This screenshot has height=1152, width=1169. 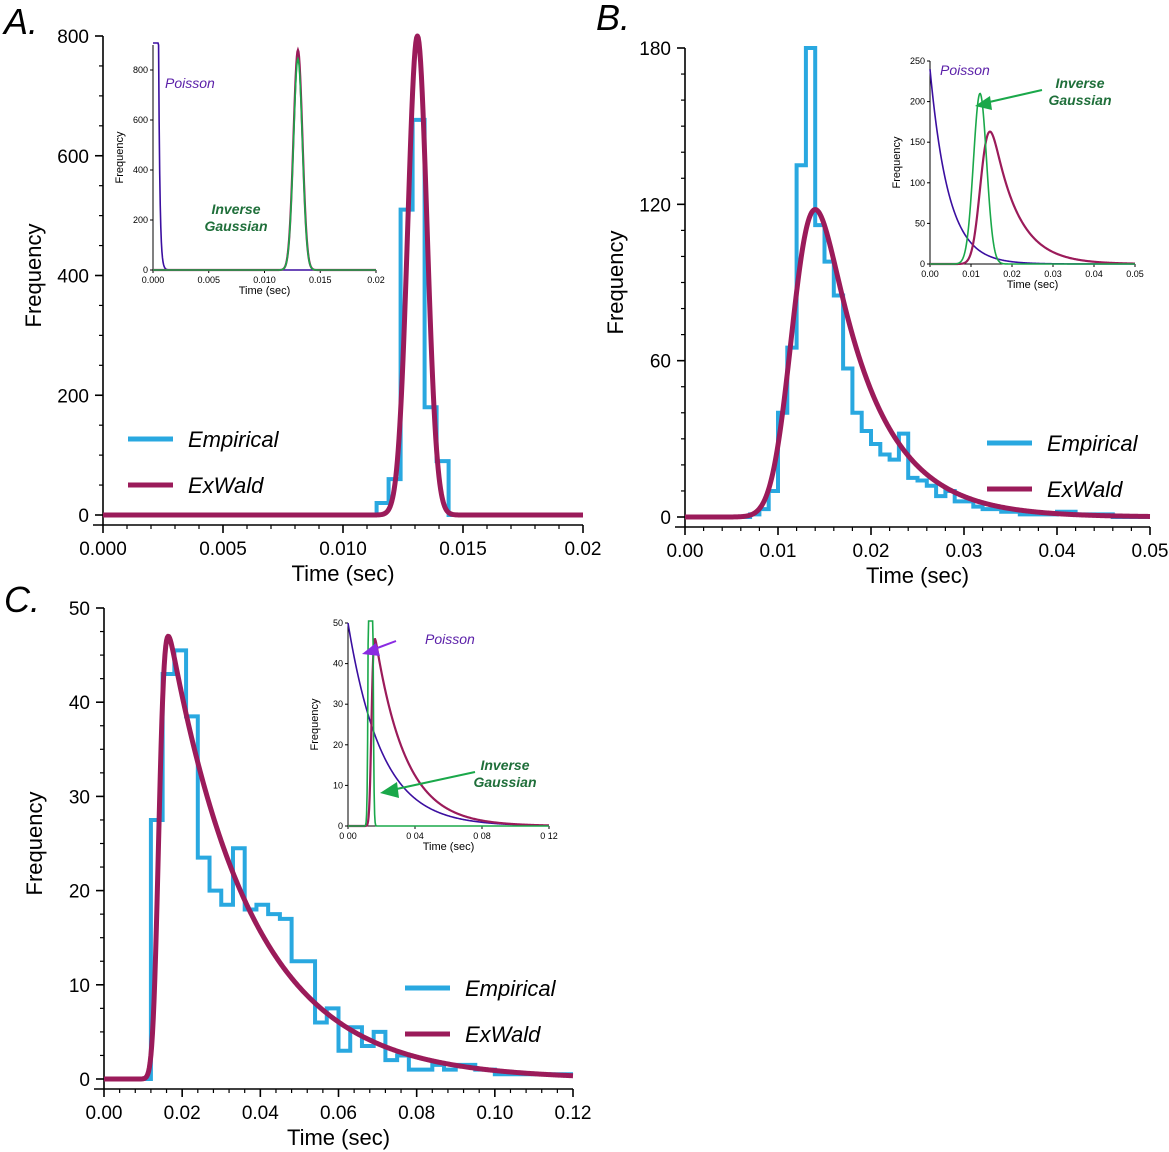 What do you see at coordinates (613, 19) in the screenshot?
I see `panel-label: B.` at bounding box center [613, 19].